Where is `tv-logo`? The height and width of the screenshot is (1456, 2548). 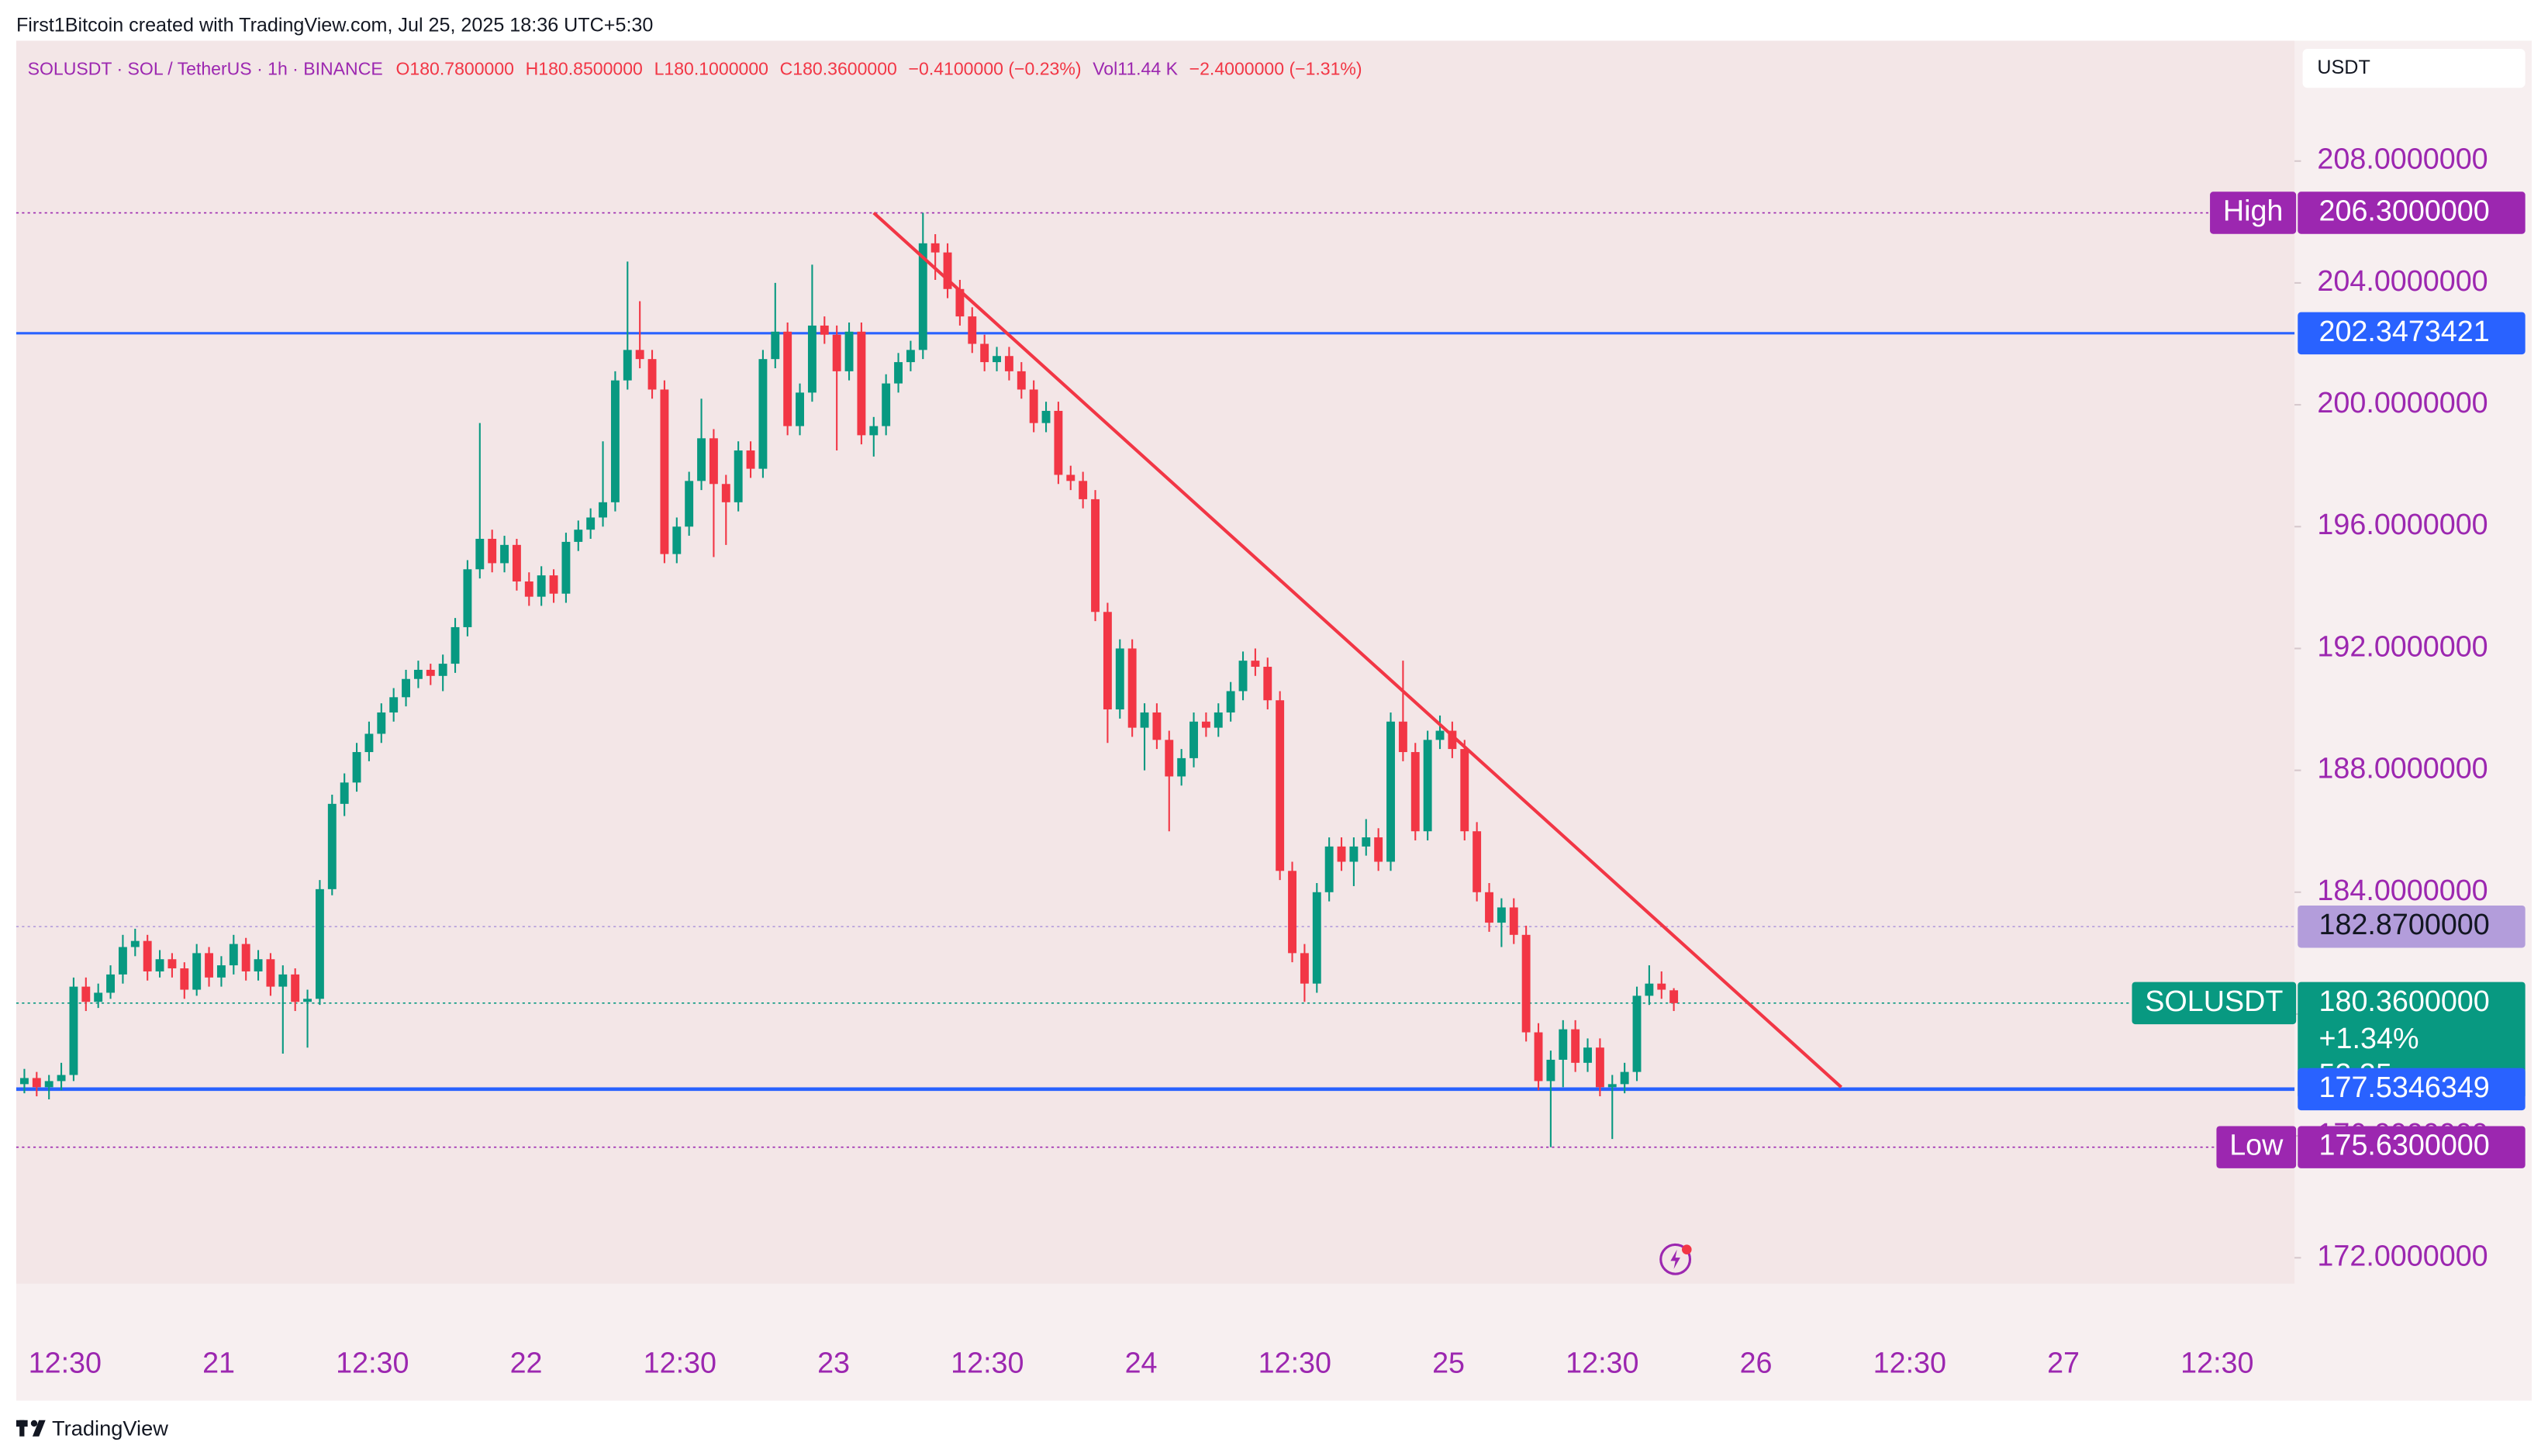
tv-logo is located at coordinates (31, 1428).